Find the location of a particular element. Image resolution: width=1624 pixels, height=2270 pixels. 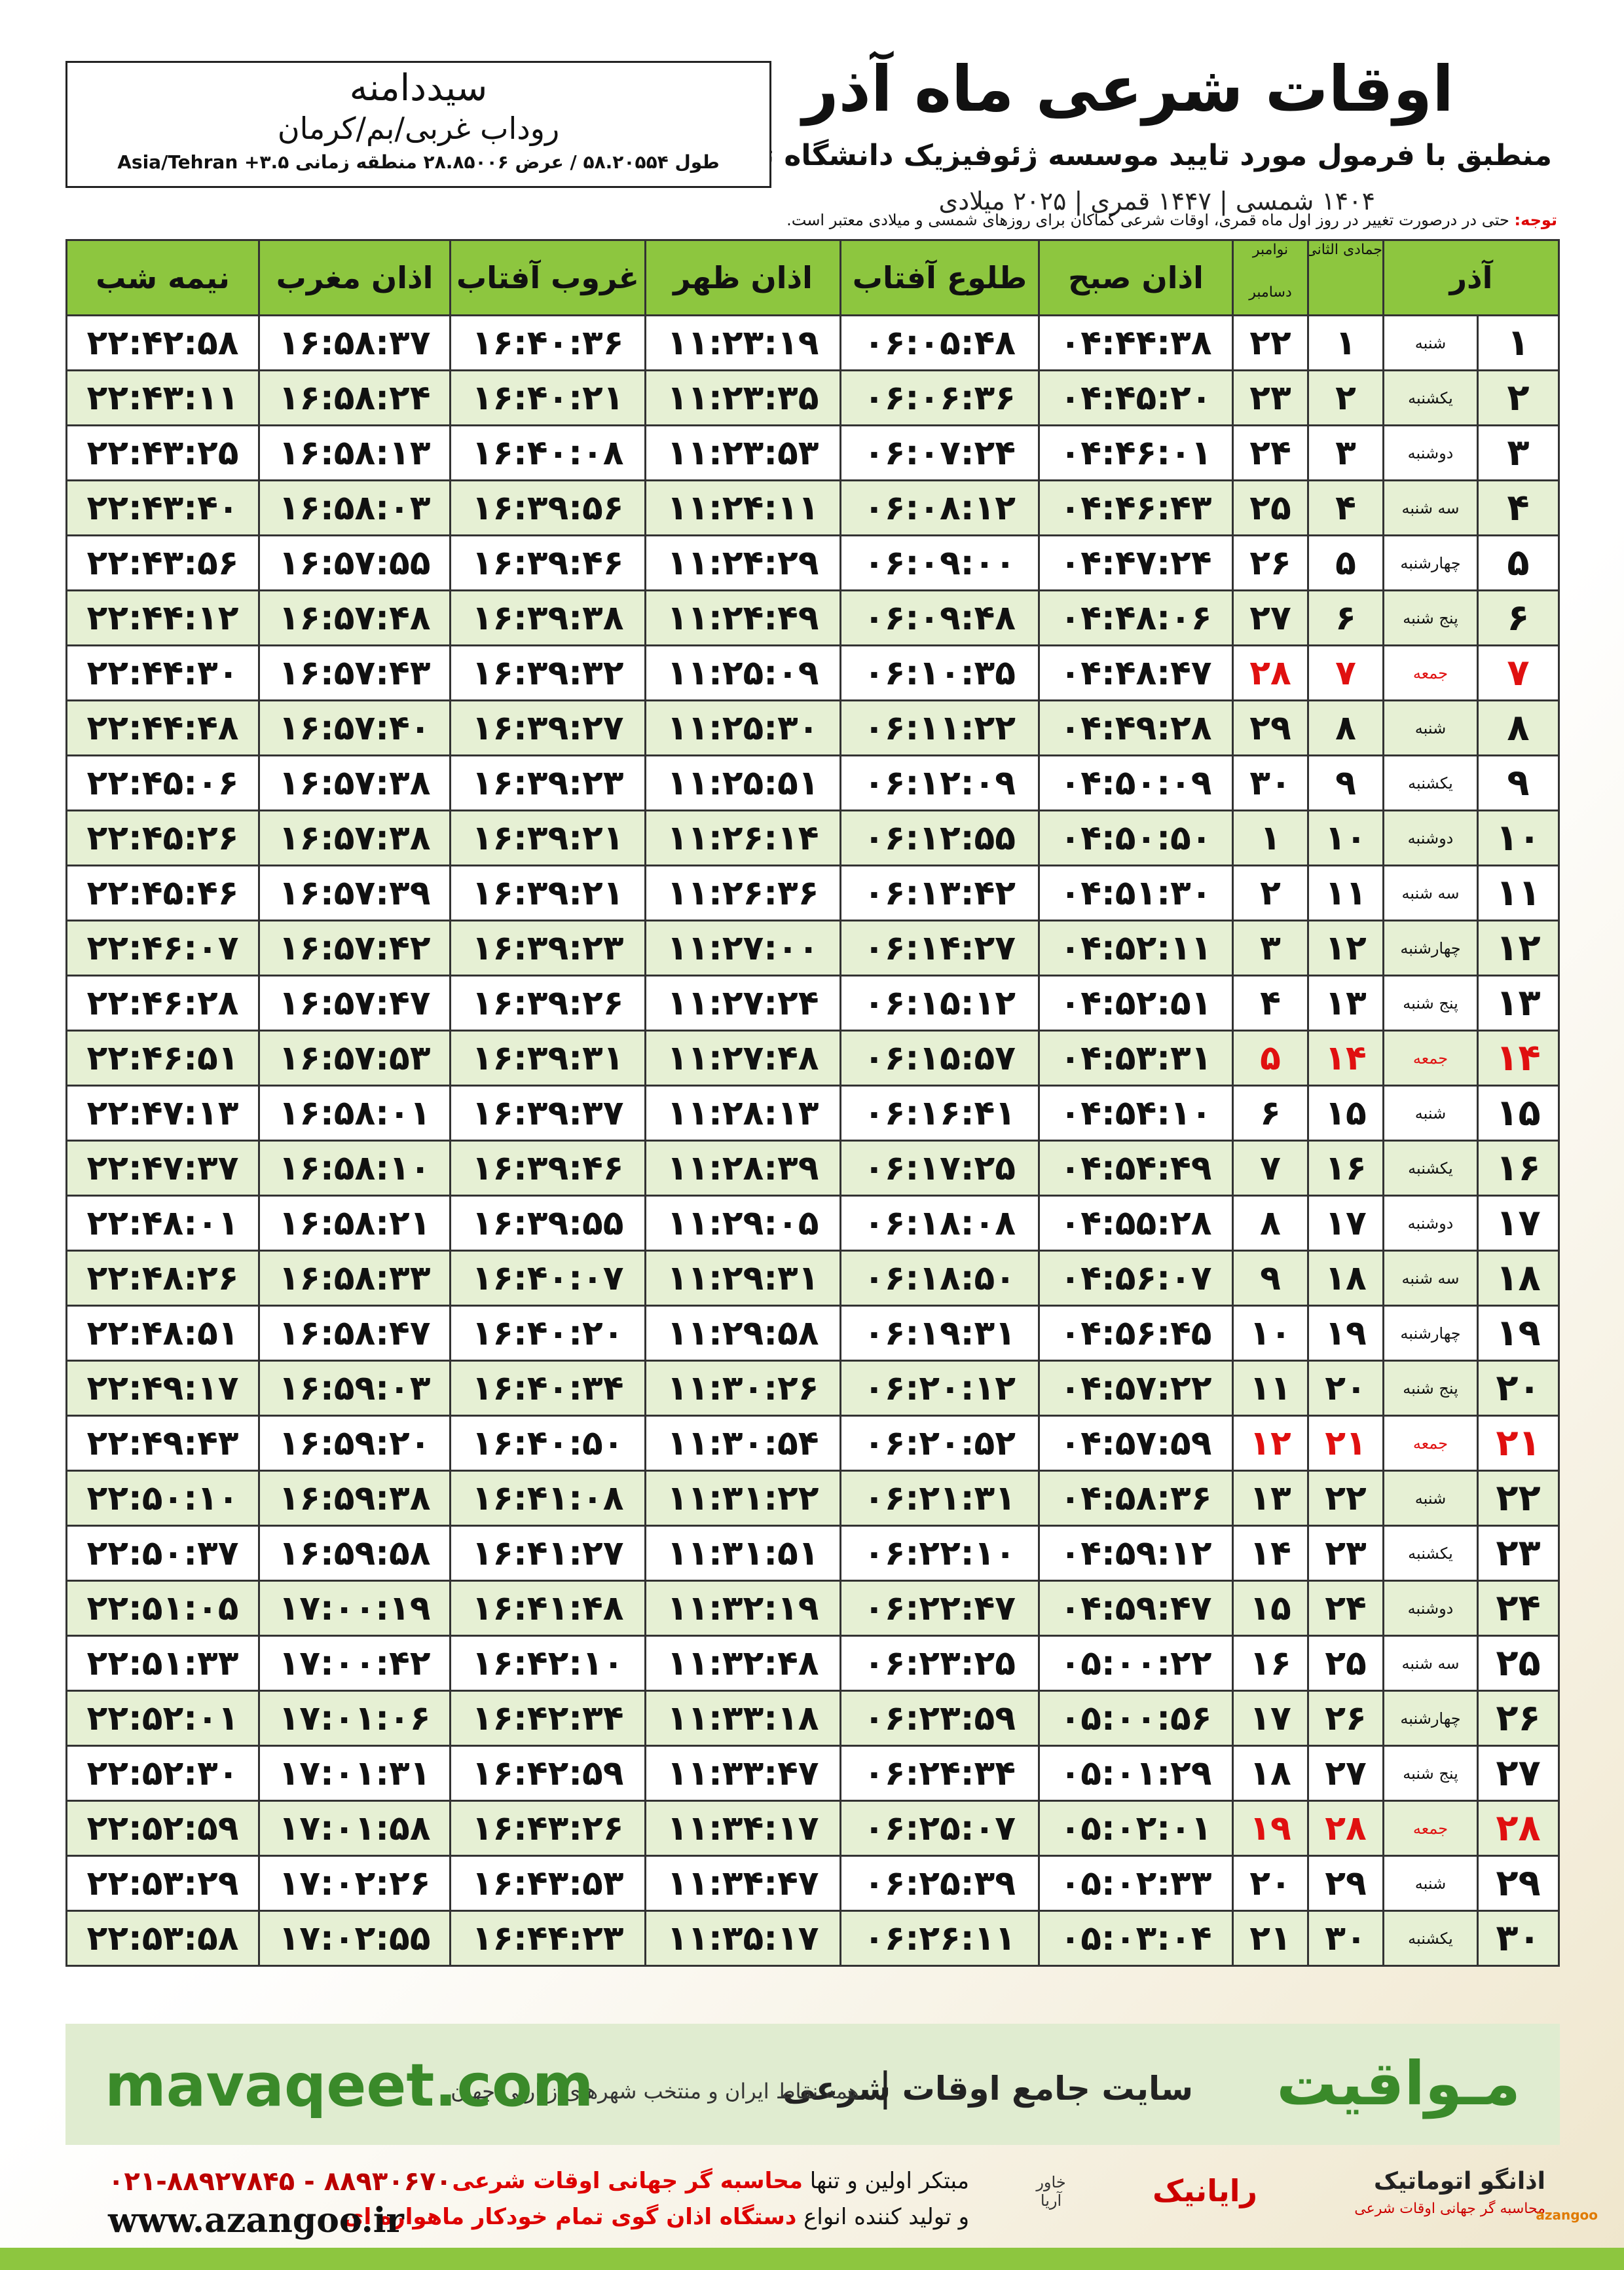

time-cell: ۲۲:۵۱:۰۵ is located at coordinates (162, 1608).